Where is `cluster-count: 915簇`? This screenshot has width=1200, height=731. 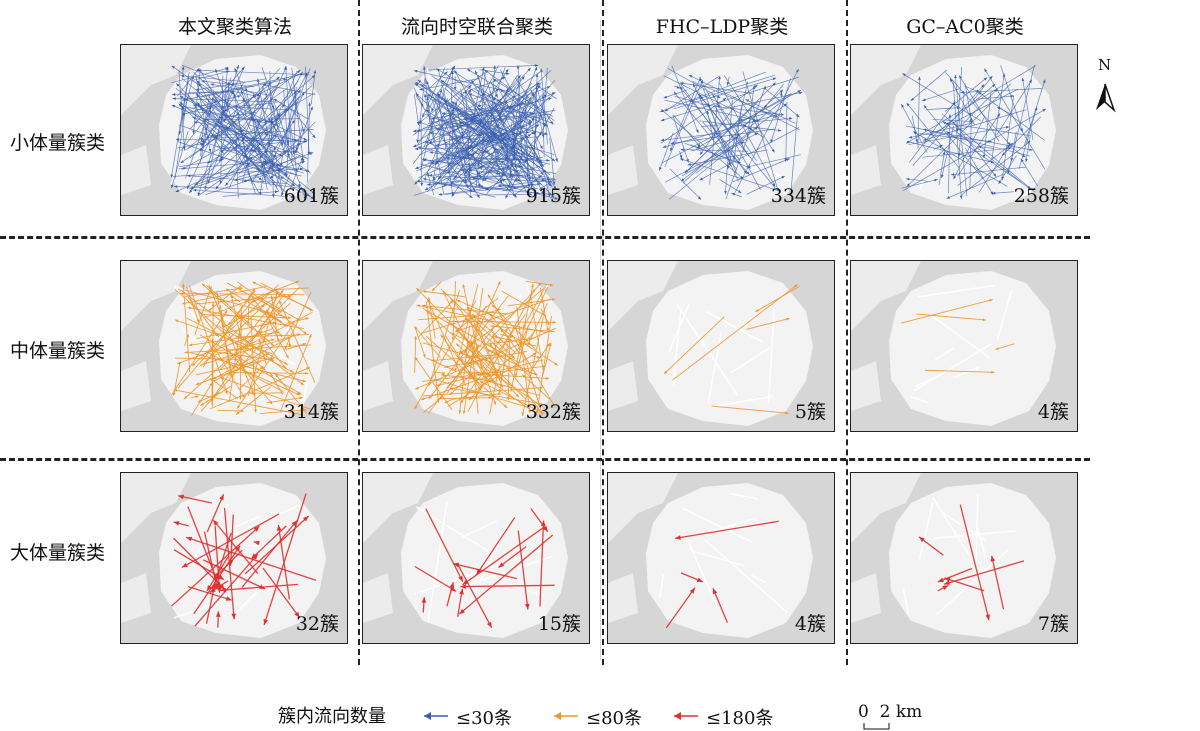 cluster-count: 915簇 is located at coordinates (553, 194).